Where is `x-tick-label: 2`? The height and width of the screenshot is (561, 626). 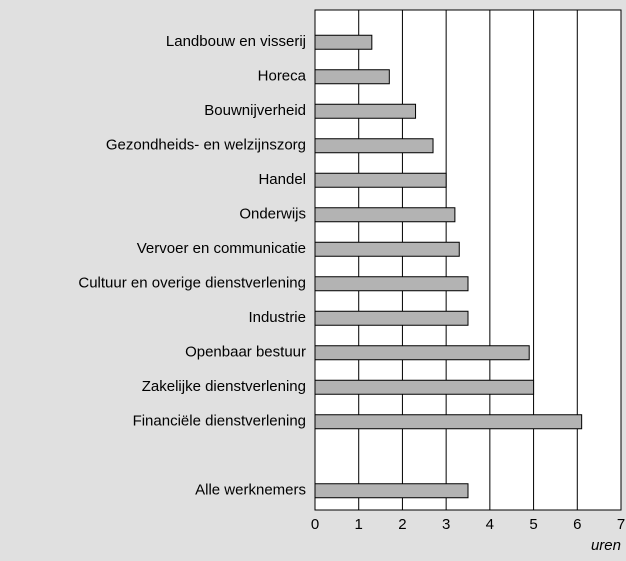
x-tick-label: 2 is located at coordinates (402, 524).